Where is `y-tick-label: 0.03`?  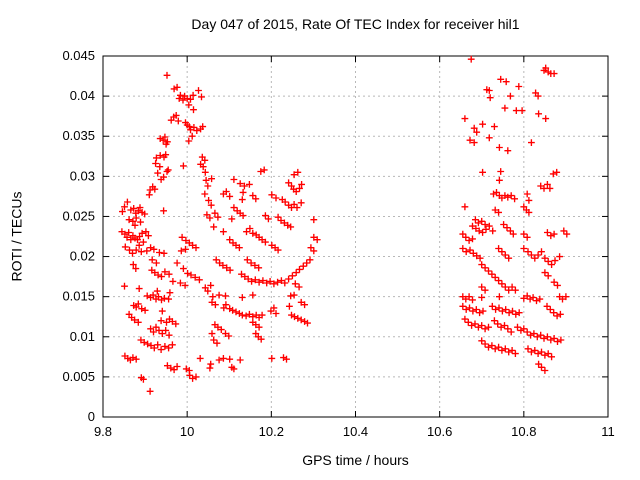 y-tick-label: 0.03 is located at coordinates (82, 175).